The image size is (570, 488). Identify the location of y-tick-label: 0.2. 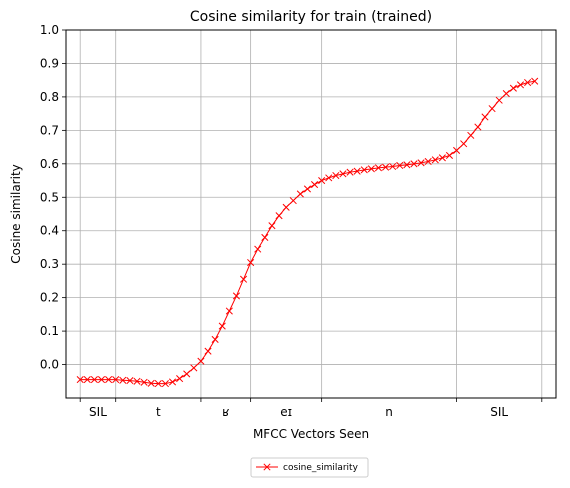
(49, 298).